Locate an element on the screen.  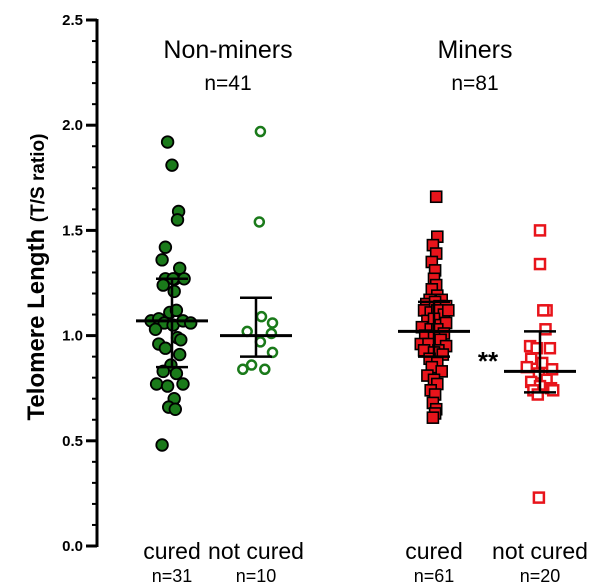
group-n-label: n=41 is located at coordinates (227, 83).